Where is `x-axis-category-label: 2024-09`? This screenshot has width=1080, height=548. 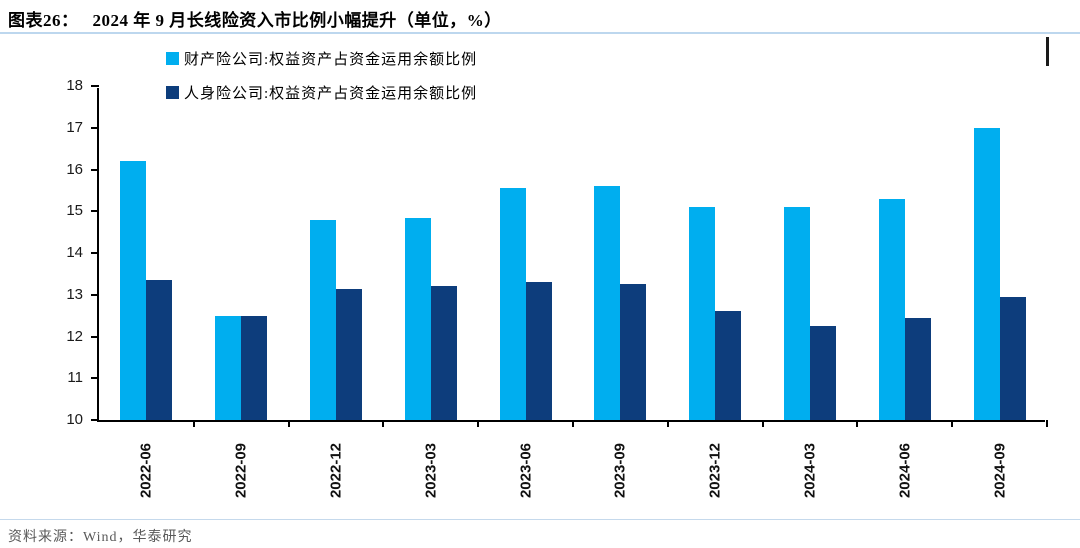
x-axis-category-label: 2024-09 is located at coordinates (1000, 470).